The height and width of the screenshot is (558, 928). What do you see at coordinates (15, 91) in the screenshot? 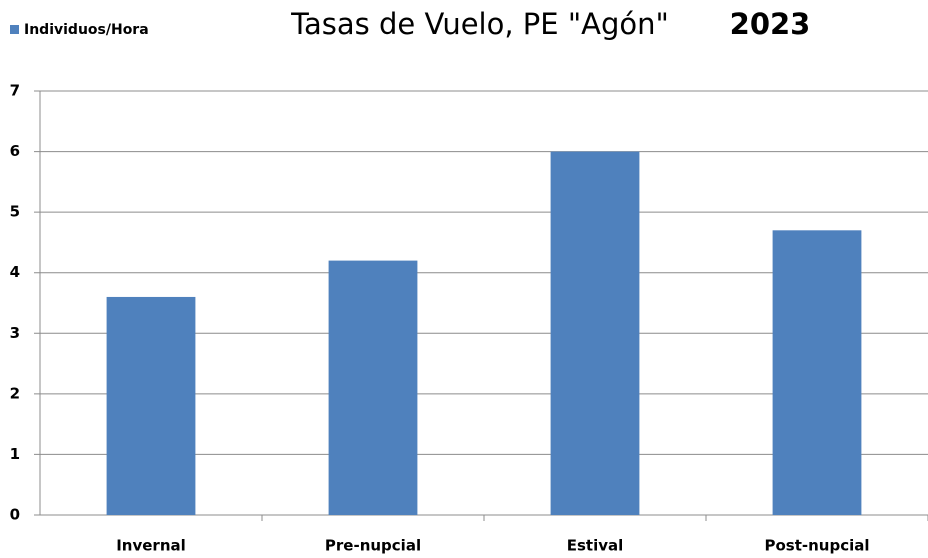
I see `y-tick-label: 7` at bounding box center [15, 91].